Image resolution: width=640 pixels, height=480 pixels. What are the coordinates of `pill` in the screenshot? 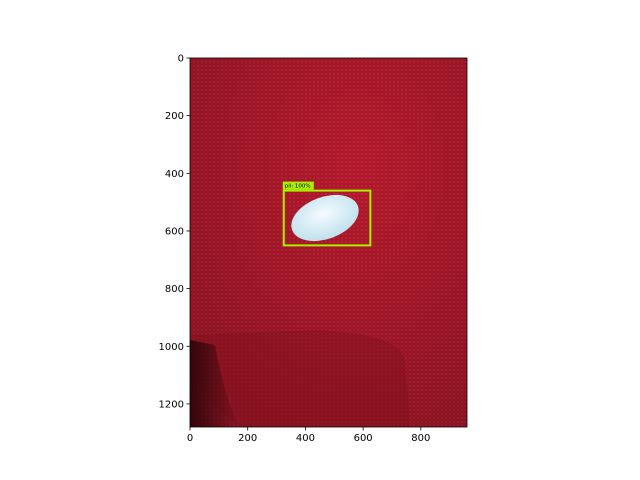 It's located at (325, 218).